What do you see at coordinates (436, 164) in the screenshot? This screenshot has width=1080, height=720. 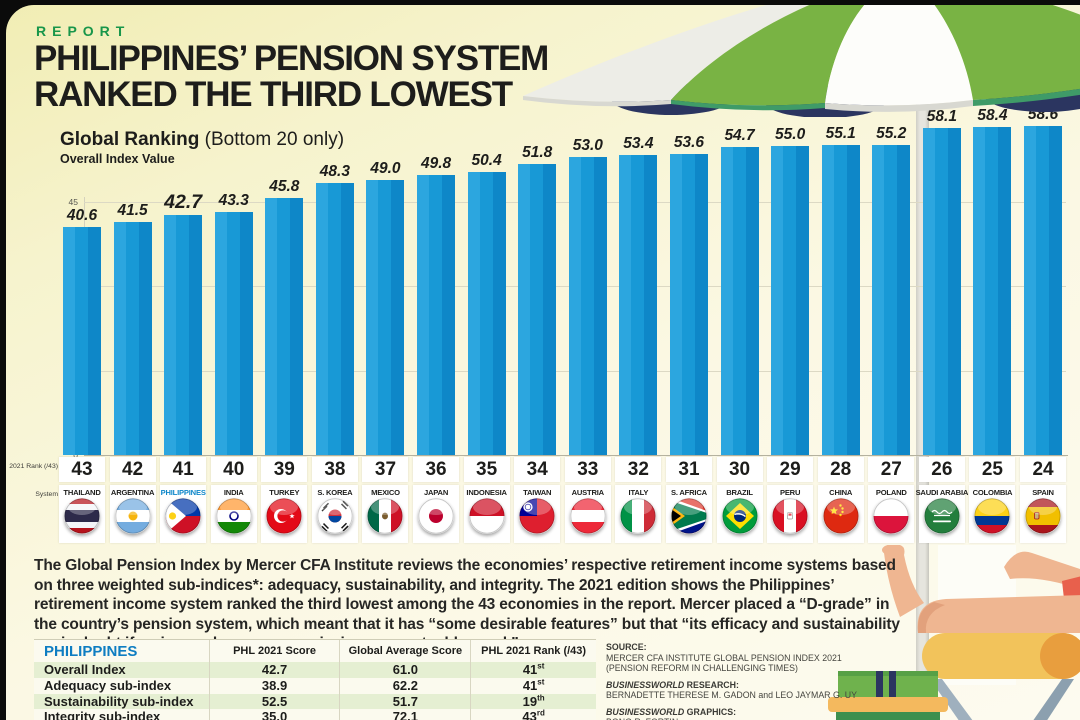 I see `bar-value-japan: 49.8` at bounding box center [436, 164].